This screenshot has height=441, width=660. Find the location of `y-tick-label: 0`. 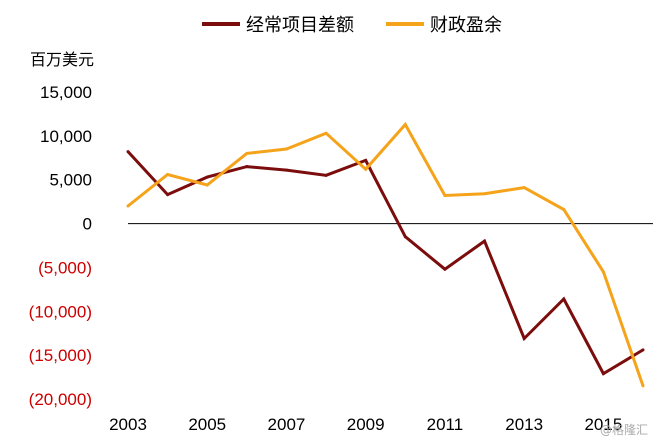

y-tick-label: 0 is located at coordinates (87, 224).